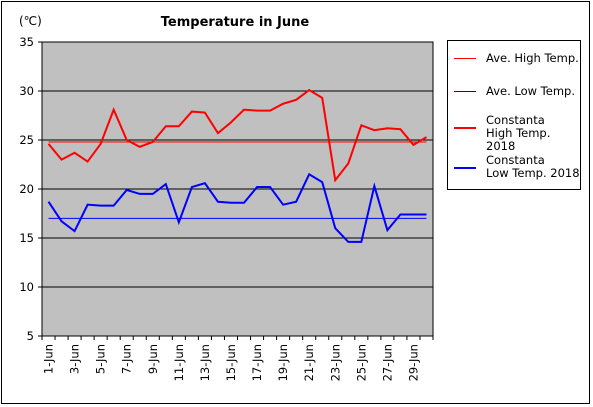  Describe the element at coordinates (465, 128) in the screenshot. I see `legend-swatch-constanta-high` at that location.